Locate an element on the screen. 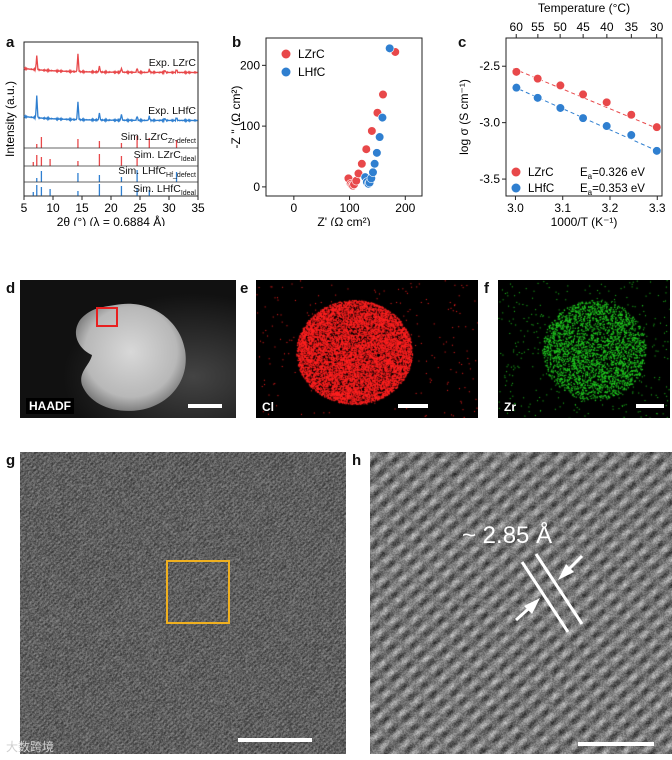  x-tick-label: 3.2 is located at coordinates (610, 208).